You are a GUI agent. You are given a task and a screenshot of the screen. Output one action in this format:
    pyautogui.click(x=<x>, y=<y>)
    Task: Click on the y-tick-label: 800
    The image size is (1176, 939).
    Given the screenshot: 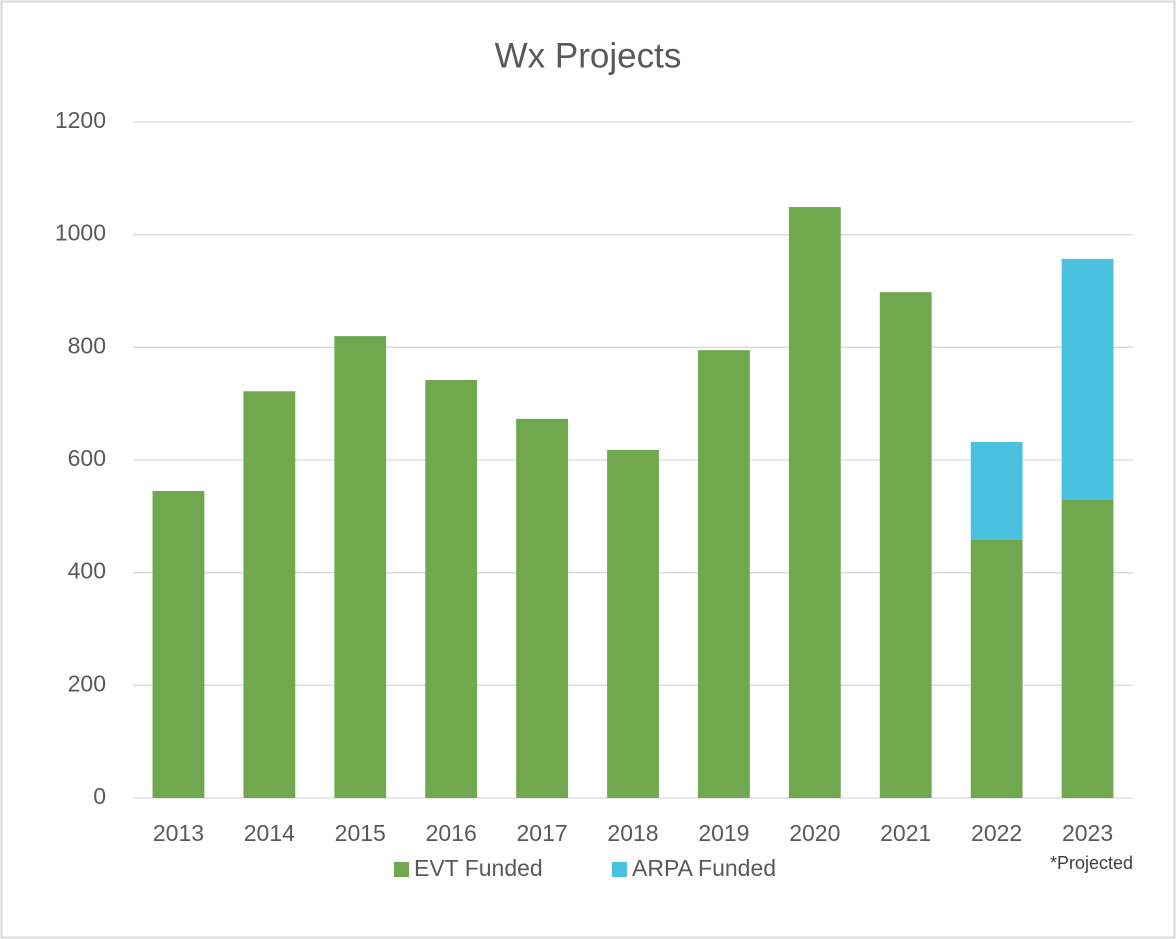 What is the action you would take?
    pyautogui.click(x=87, y=345)
    